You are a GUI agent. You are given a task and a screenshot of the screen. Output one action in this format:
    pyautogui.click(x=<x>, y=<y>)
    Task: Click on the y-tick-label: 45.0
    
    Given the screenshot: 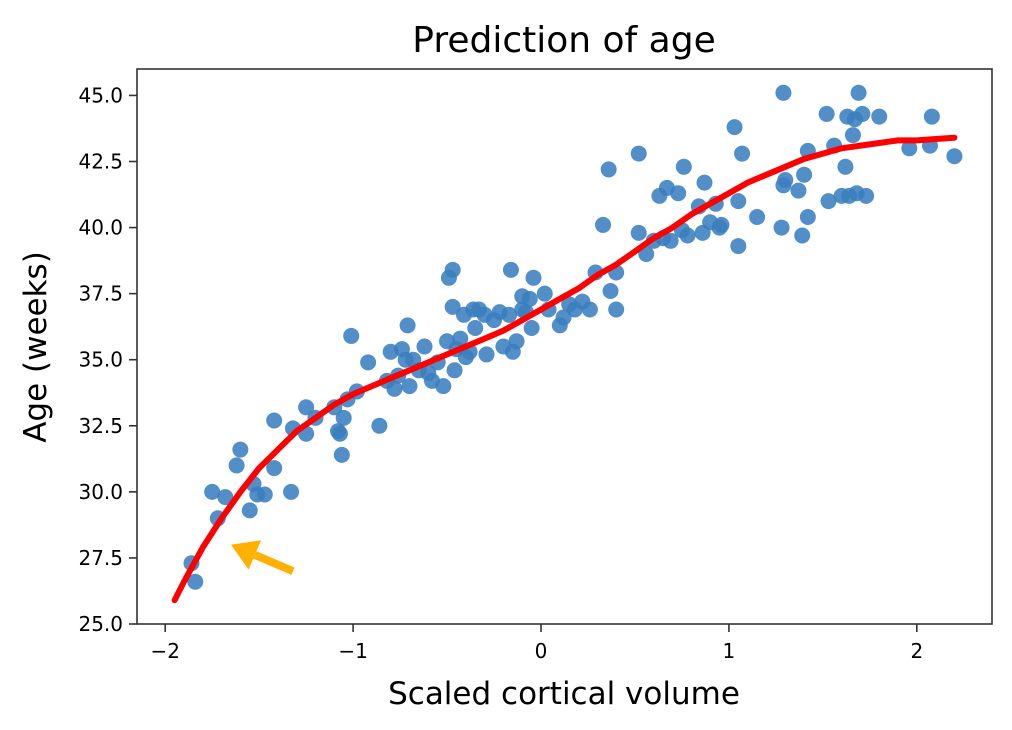 What is the action you would take?
    pyautogui.click(x=100, y=95)
    